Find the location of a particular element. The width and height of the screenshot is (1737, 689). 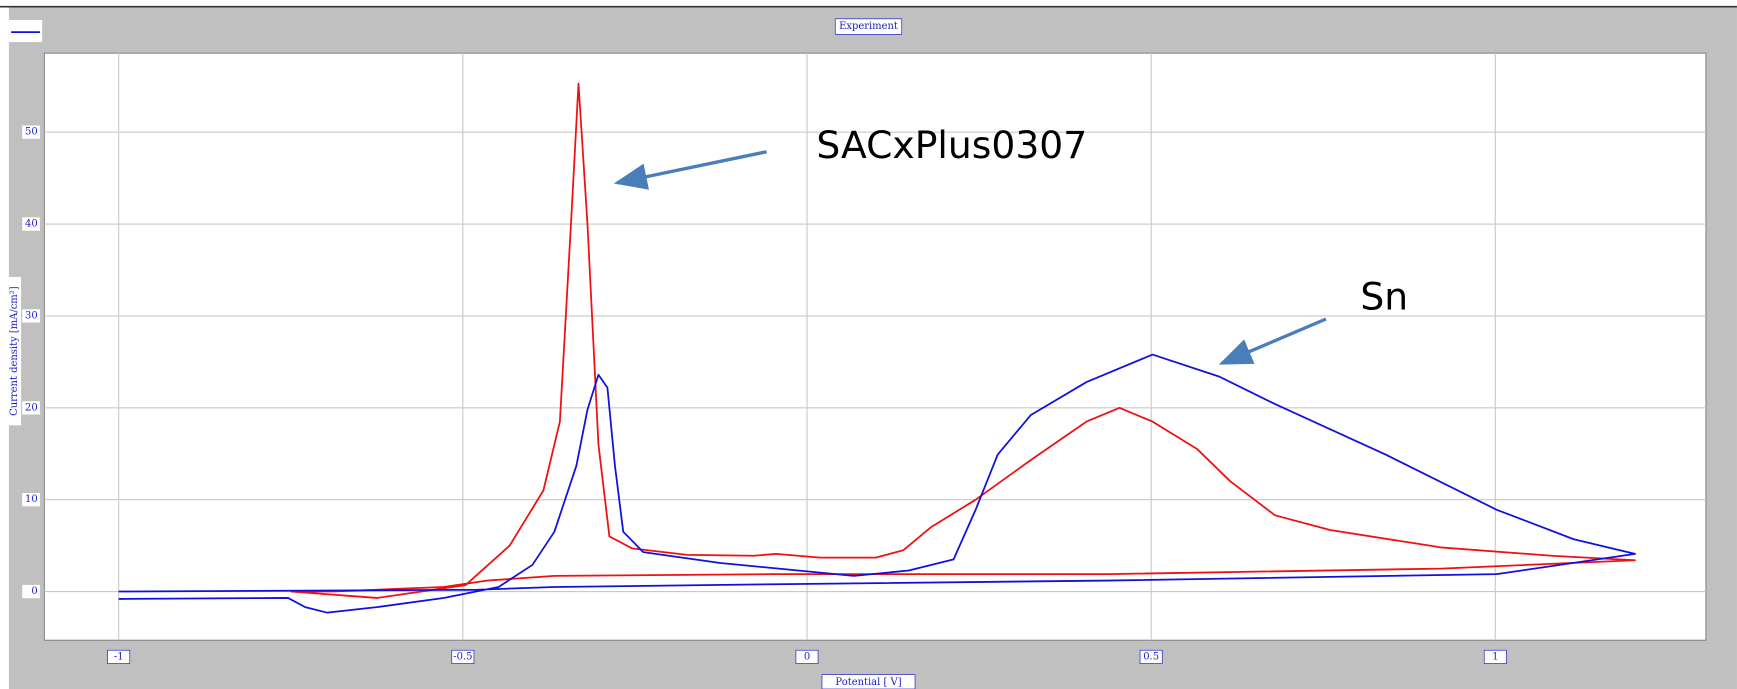

y-tick-label: 20 is located at coordinates (31, 407).